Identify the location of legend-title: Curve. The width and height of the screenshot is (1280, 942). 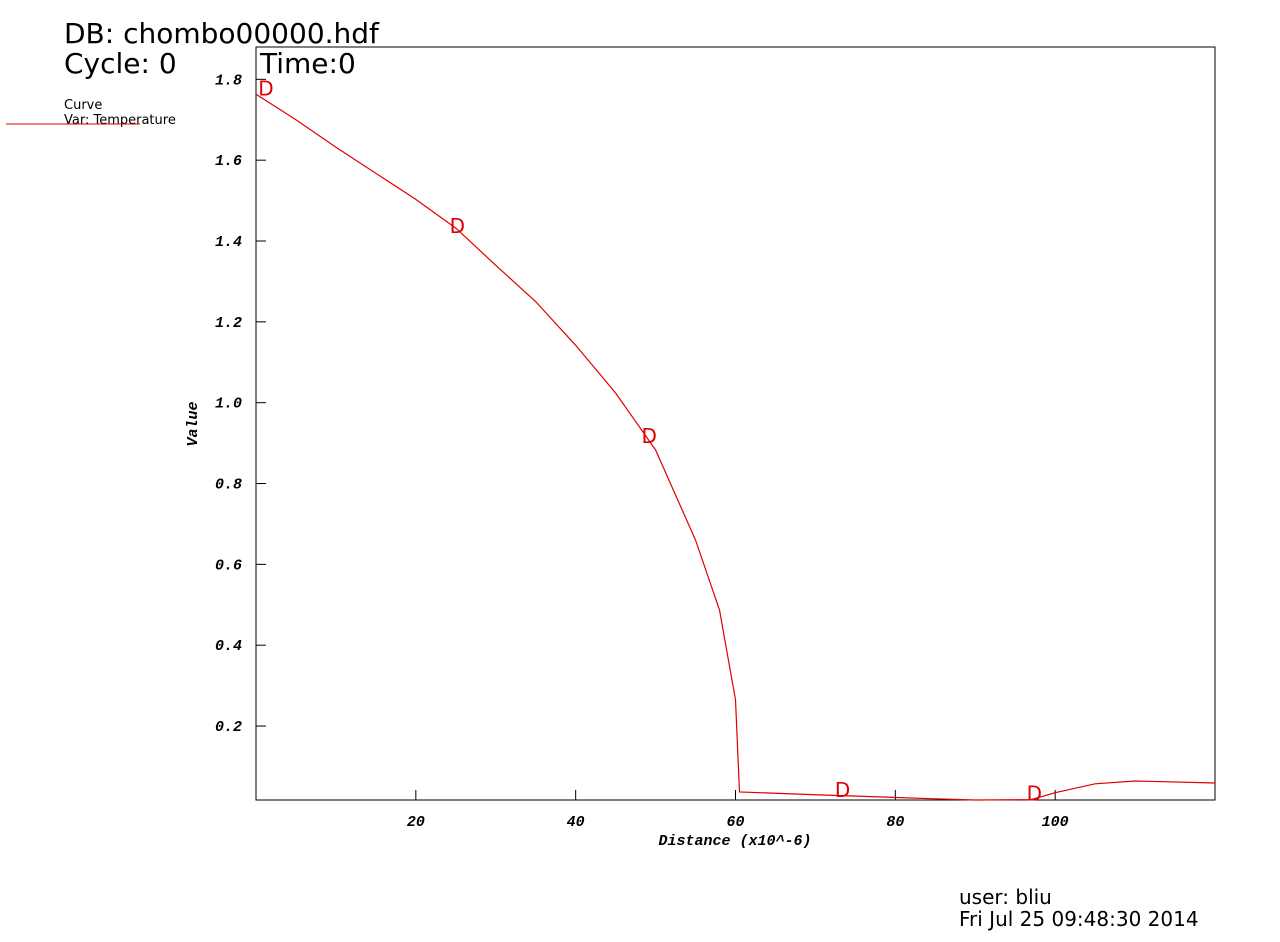
(83, 105).